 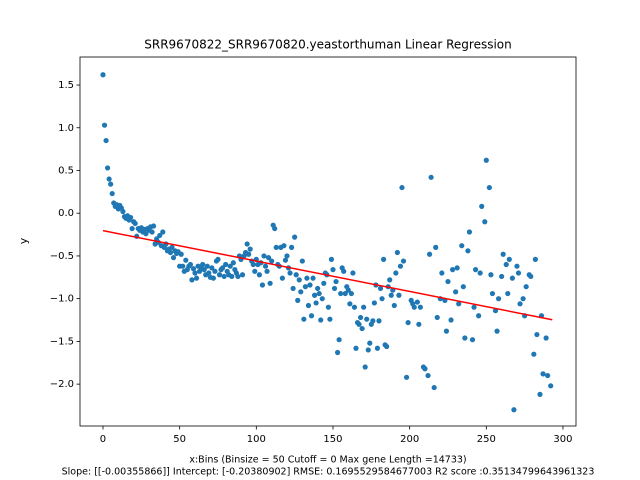 What do you see at coordinates (62, 256) in the screenshot?
I see `y-tick-label: −0.5` at bounding box center [62, 256].